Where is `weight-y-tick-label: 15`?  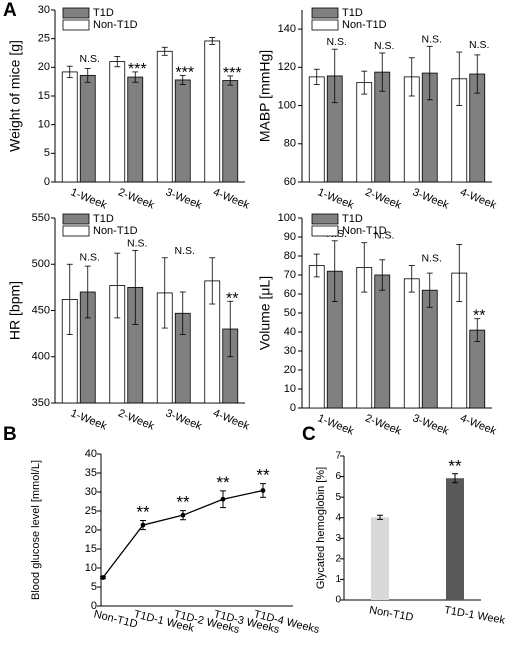 weight-y-tick-label: 15 is located at coordinates (44, 96).